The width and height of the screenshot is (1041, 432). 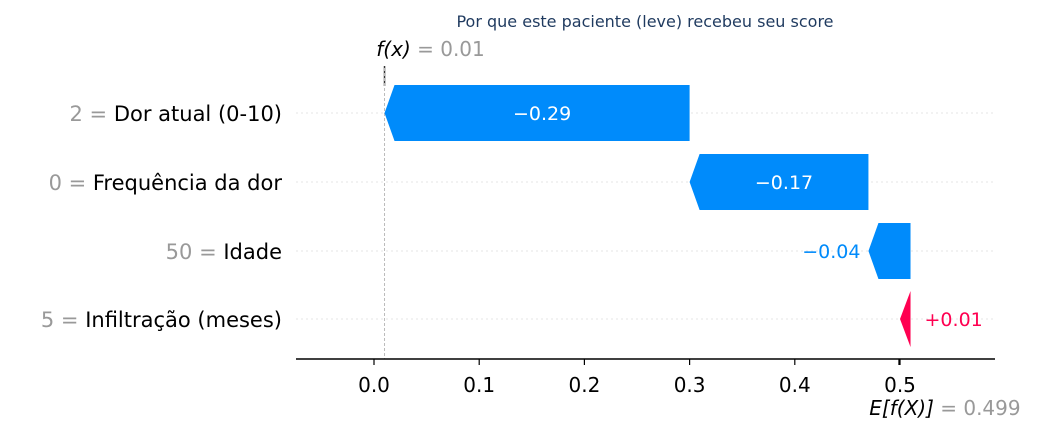 I want to click on fx-symbol: f(x), so click(x=393, y=49).